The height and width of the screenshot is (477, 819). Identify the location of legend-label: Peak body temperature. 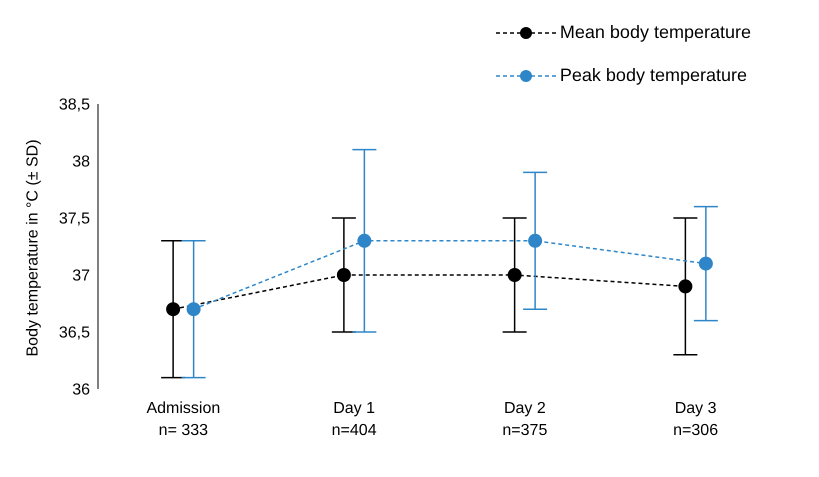
(654, 75).